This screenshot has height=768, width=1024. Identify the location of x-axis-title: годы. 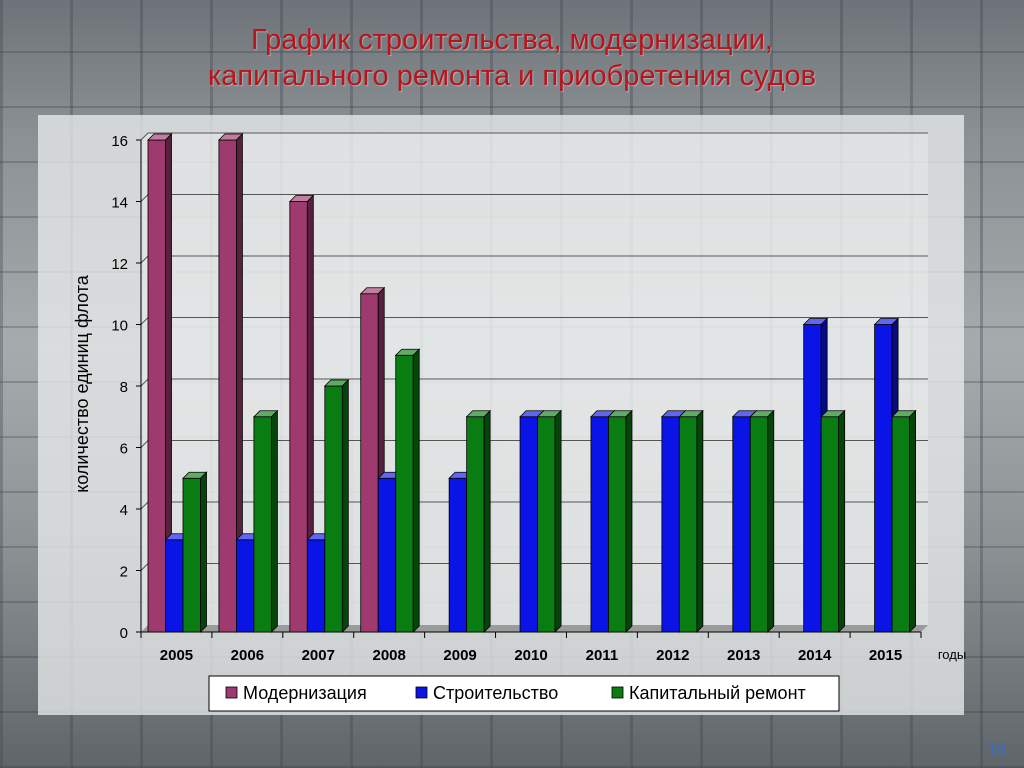
(952, 654).